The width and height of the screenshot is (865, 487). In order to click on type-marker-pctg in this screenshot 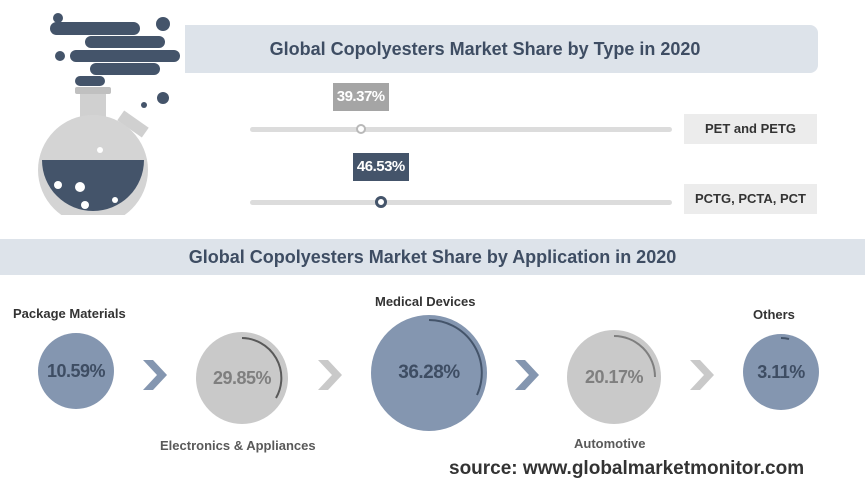, I will do `click(380, 202)`.